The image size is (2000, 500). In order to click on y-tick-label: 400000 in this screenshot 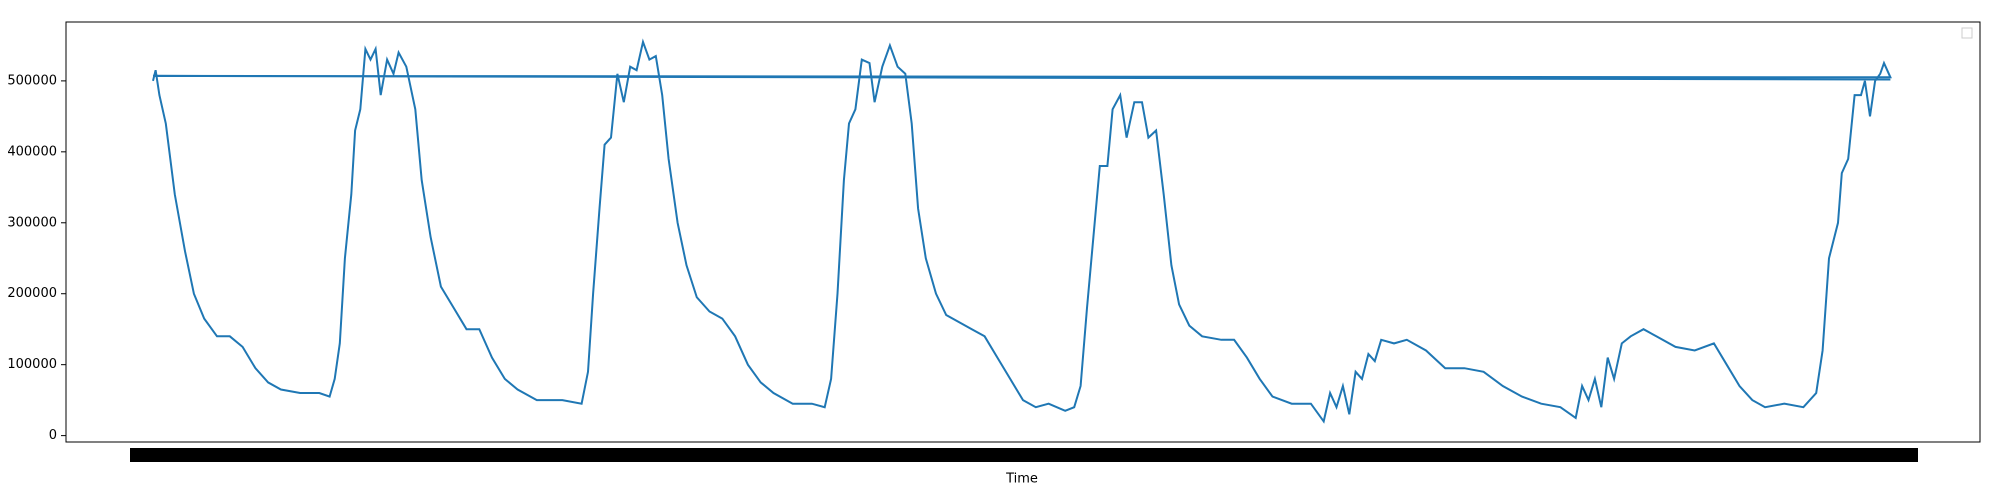, I will do `click(32, 151)`.